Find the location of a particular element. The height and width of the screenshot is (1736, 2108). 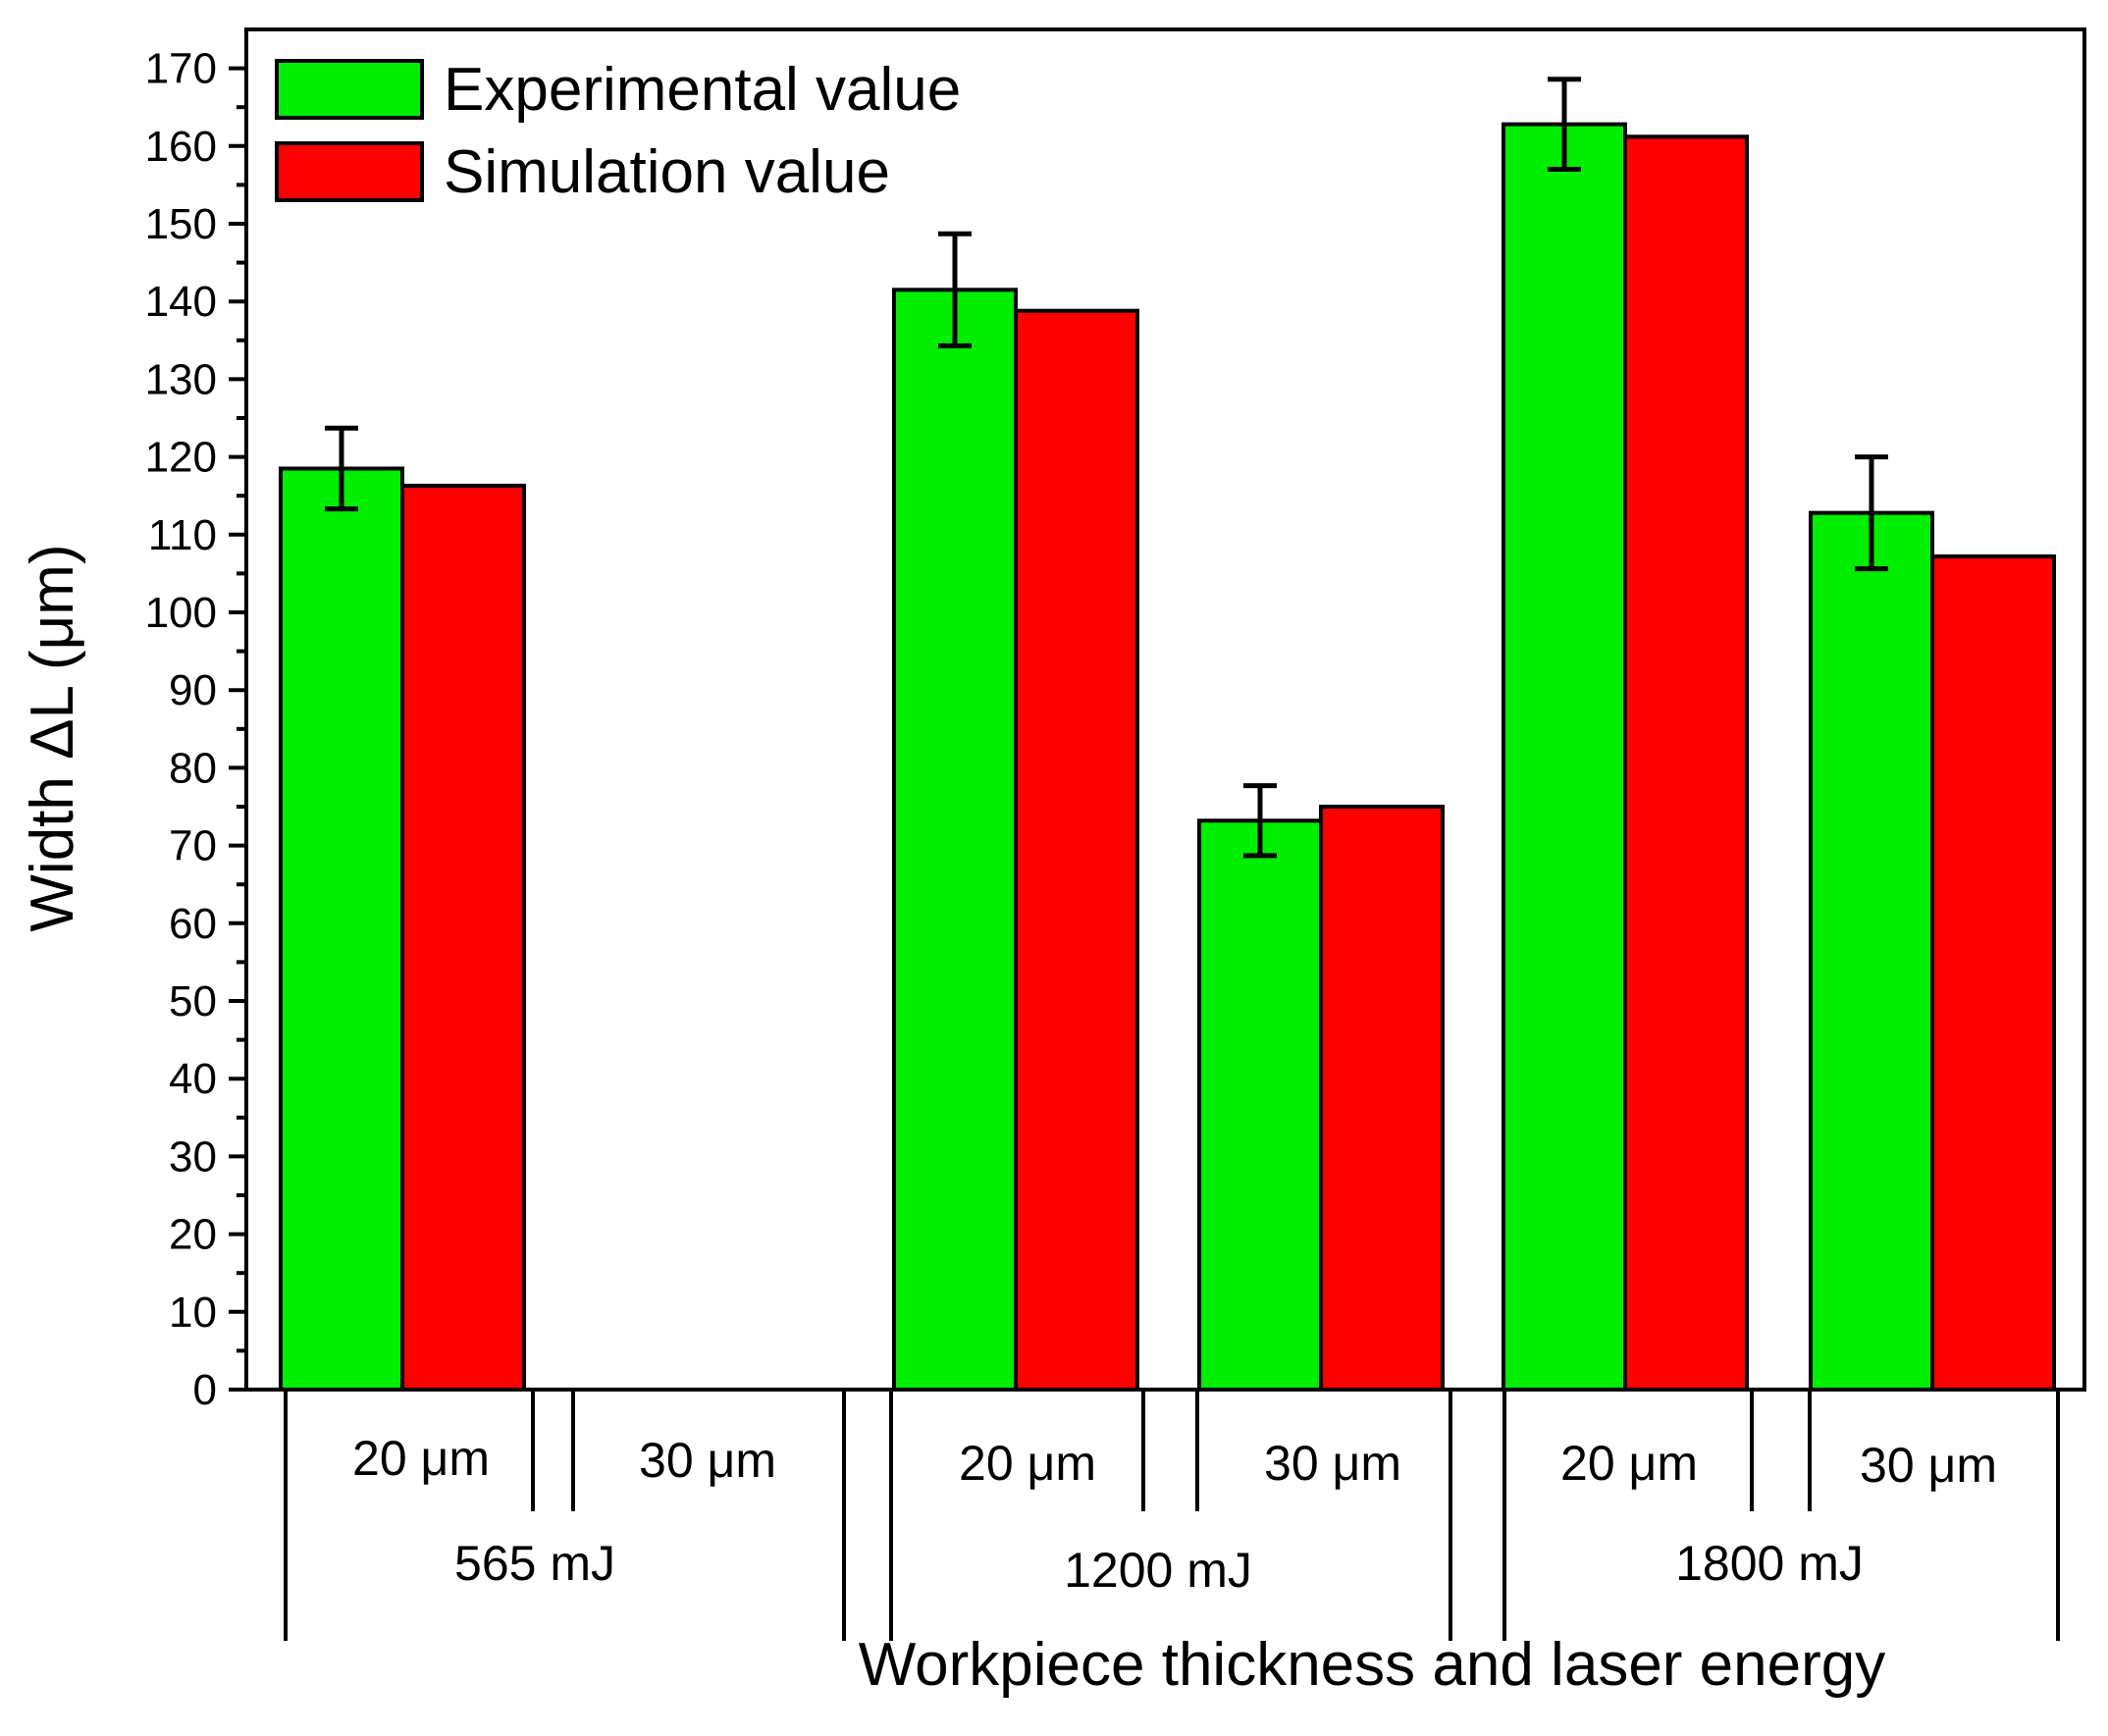

legend-label-experimental: Experimental value is located at coordinates (702, 90).